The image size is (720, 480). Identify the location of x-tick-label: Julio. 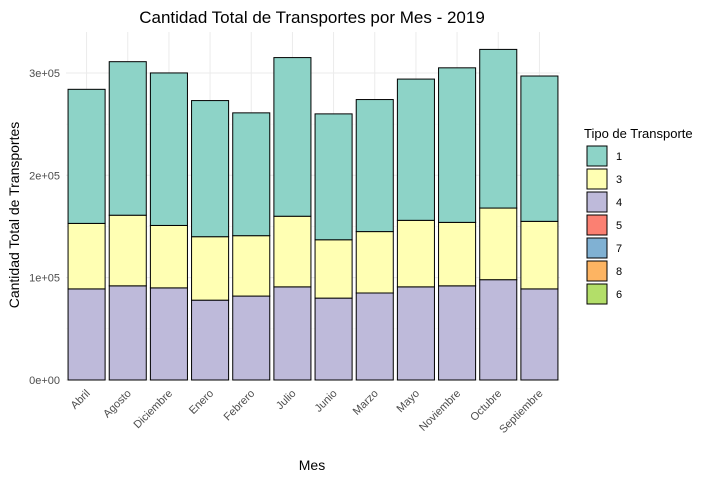
(286, 400).